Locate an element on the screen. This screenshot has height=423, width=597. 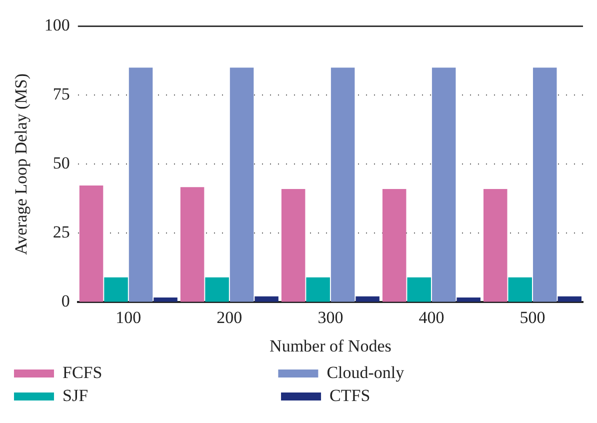
y-tick-label: 50 is located at coordinates (61, 163).